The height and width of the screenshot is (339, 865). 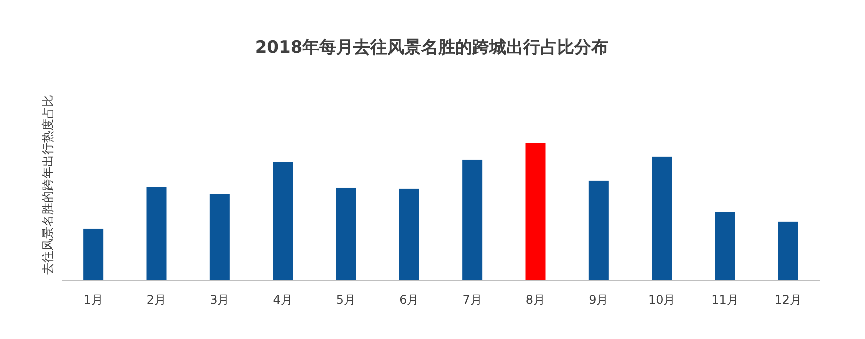 What do you see at coordinates (410, 300) in the screenshot?
I see `x-tick-label: 6月` at bounding box center [410, 300].